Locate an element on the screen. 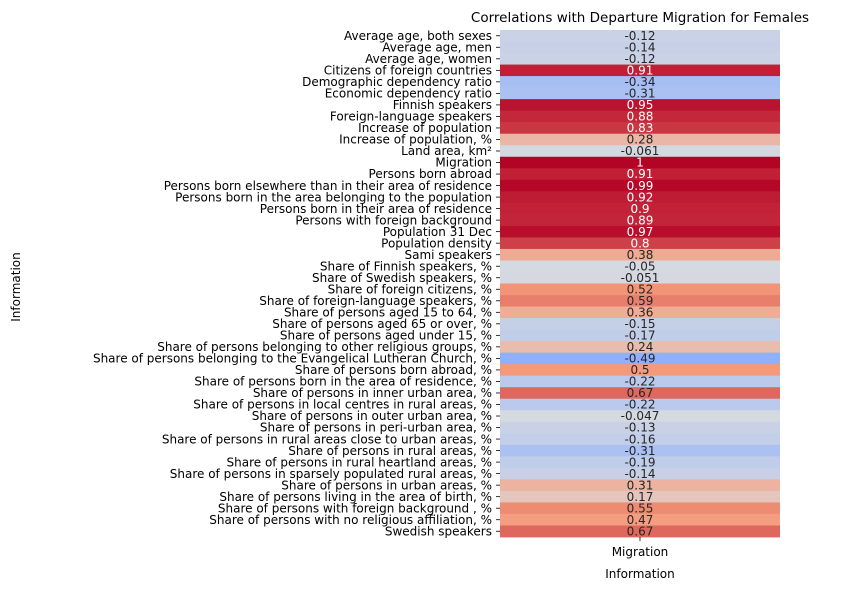  y-tick-label: Share of persons in inner urban area, % is located at coordinates (372, 393).